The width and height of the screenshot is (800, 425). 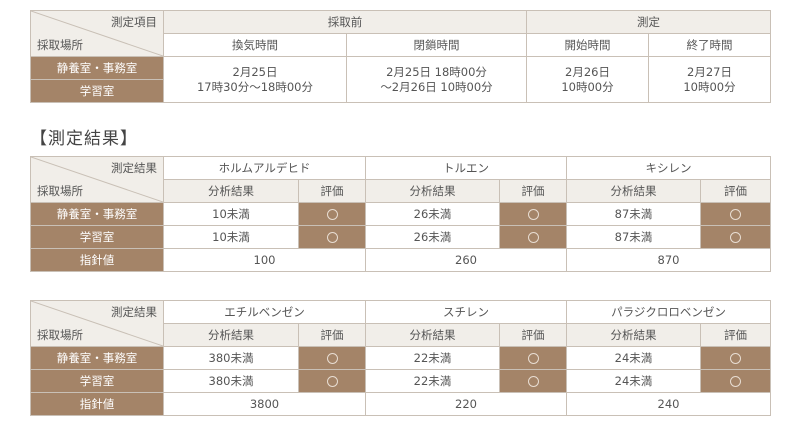 I want to click on group-header-before: 採取前, so click(x=345, y=22).